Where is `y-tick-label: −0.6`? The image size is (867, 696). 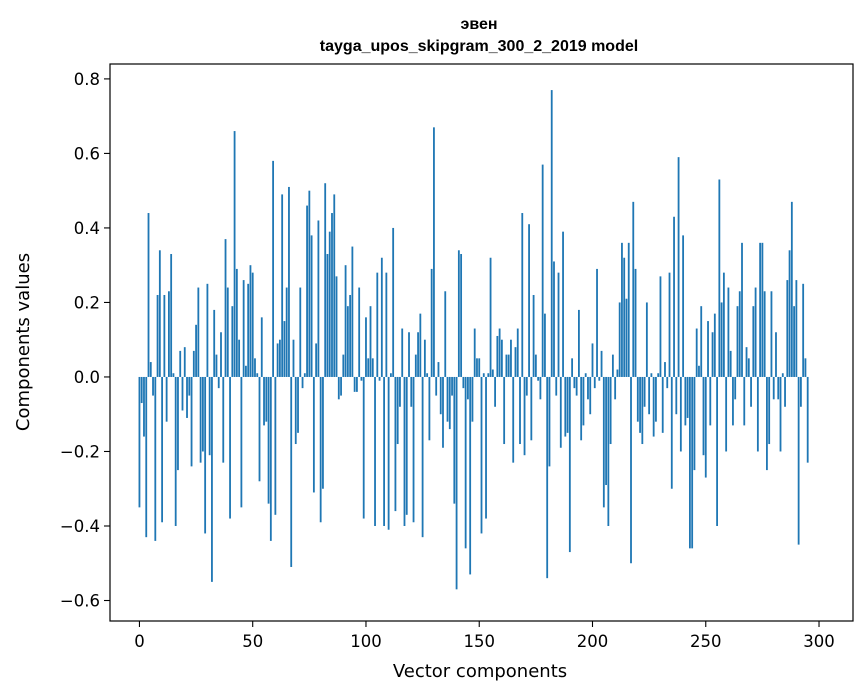
y-tick-label: −0.6 is located at coordinates (80, 601).